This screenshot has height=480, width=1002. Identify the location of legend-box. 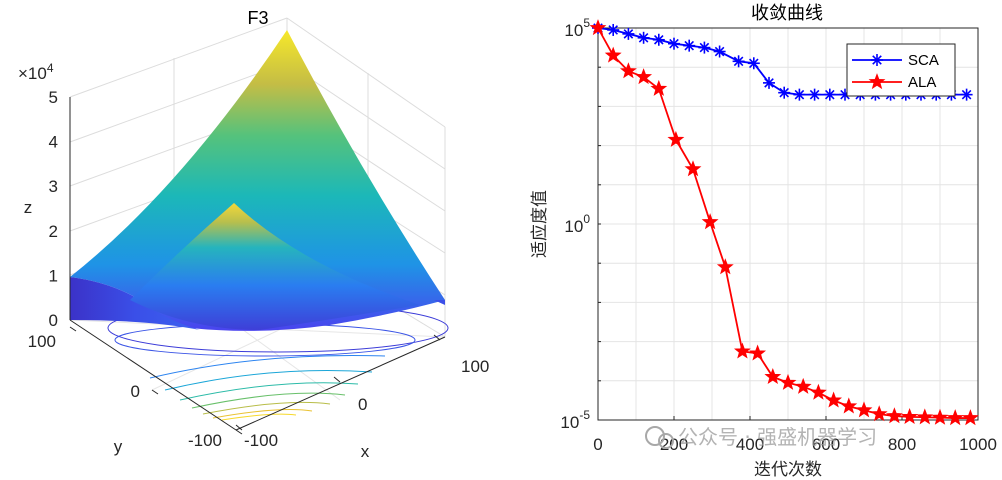
(901, 70).